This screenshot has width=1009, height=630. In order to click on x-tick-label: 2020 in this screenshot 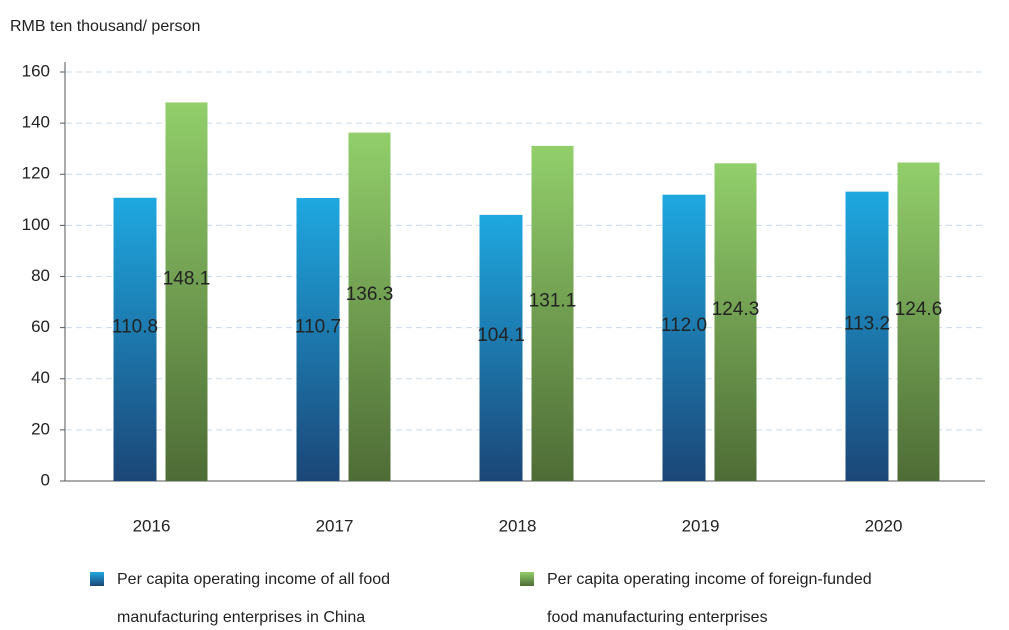, I will do `click(884, 525)`.